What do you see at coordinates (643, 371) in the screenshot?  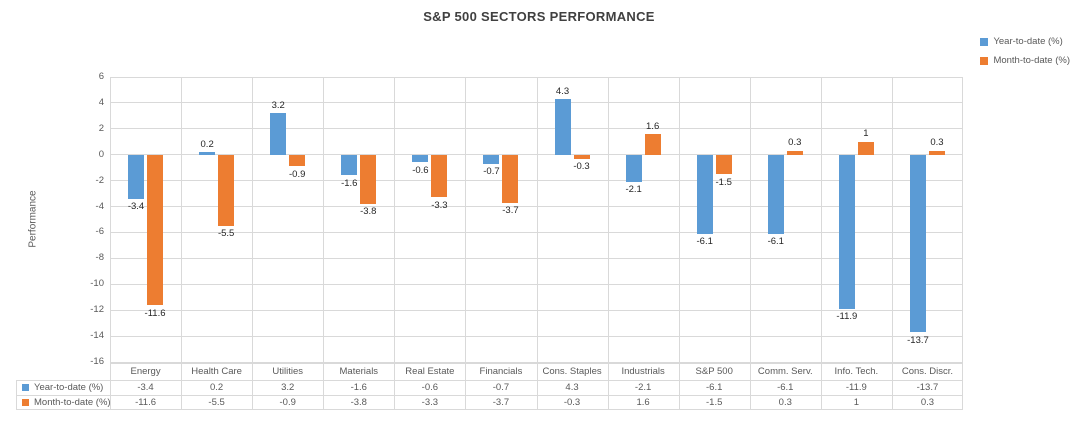 I see `table-header-industrials: Industrials` at bounding box center [643, 371].